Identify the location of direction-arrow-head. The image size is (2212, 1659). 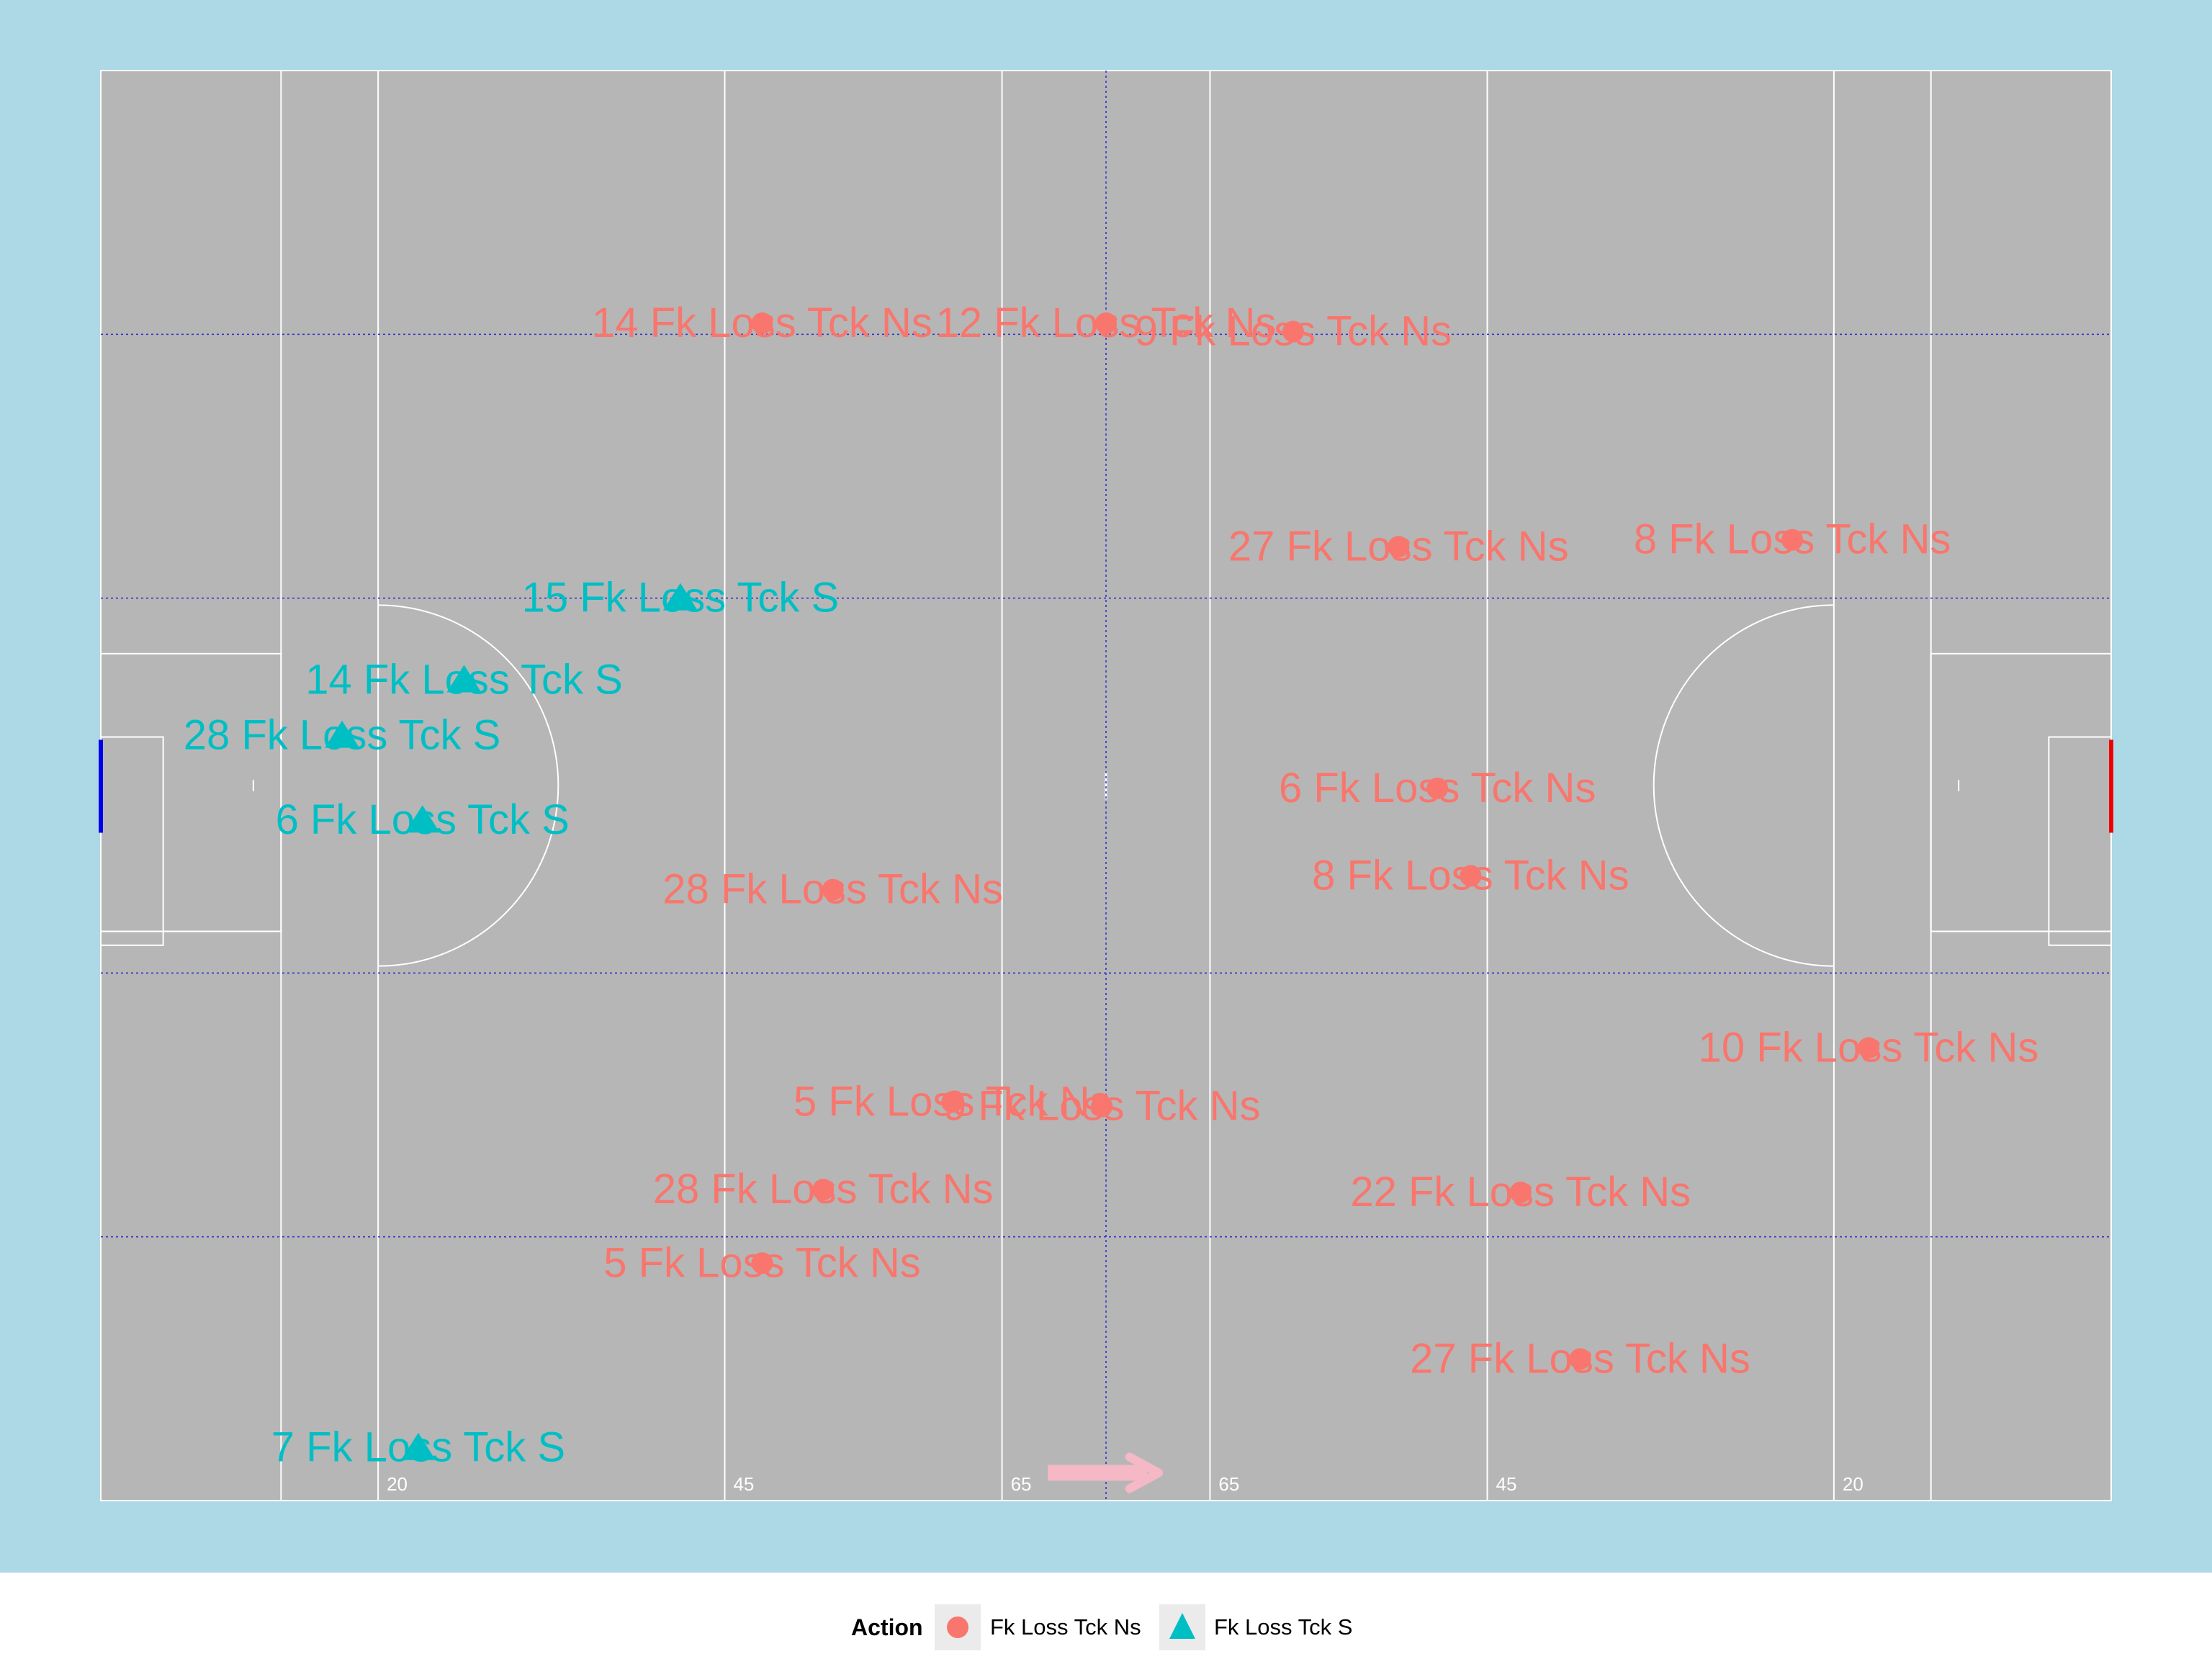
(1144, 1472).